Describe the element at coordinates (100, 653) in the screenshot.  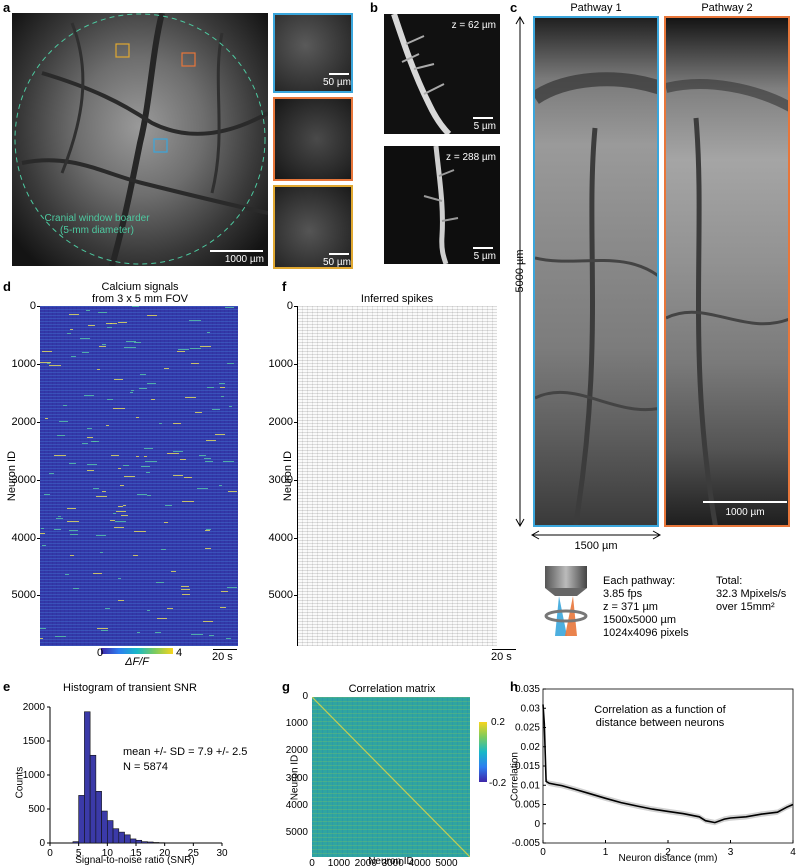
I see `d-cbar-min: 0` at that location.